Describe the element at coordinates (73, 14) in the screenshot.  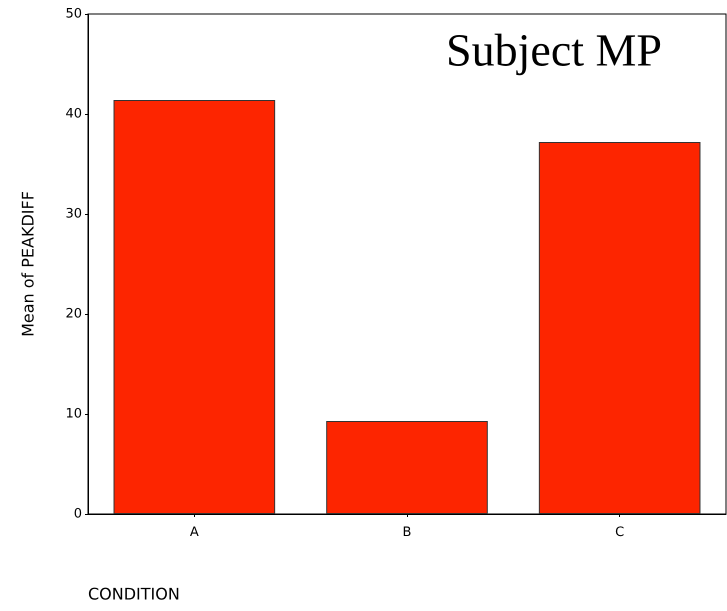
I see `y-tick-label: 50` at that location.